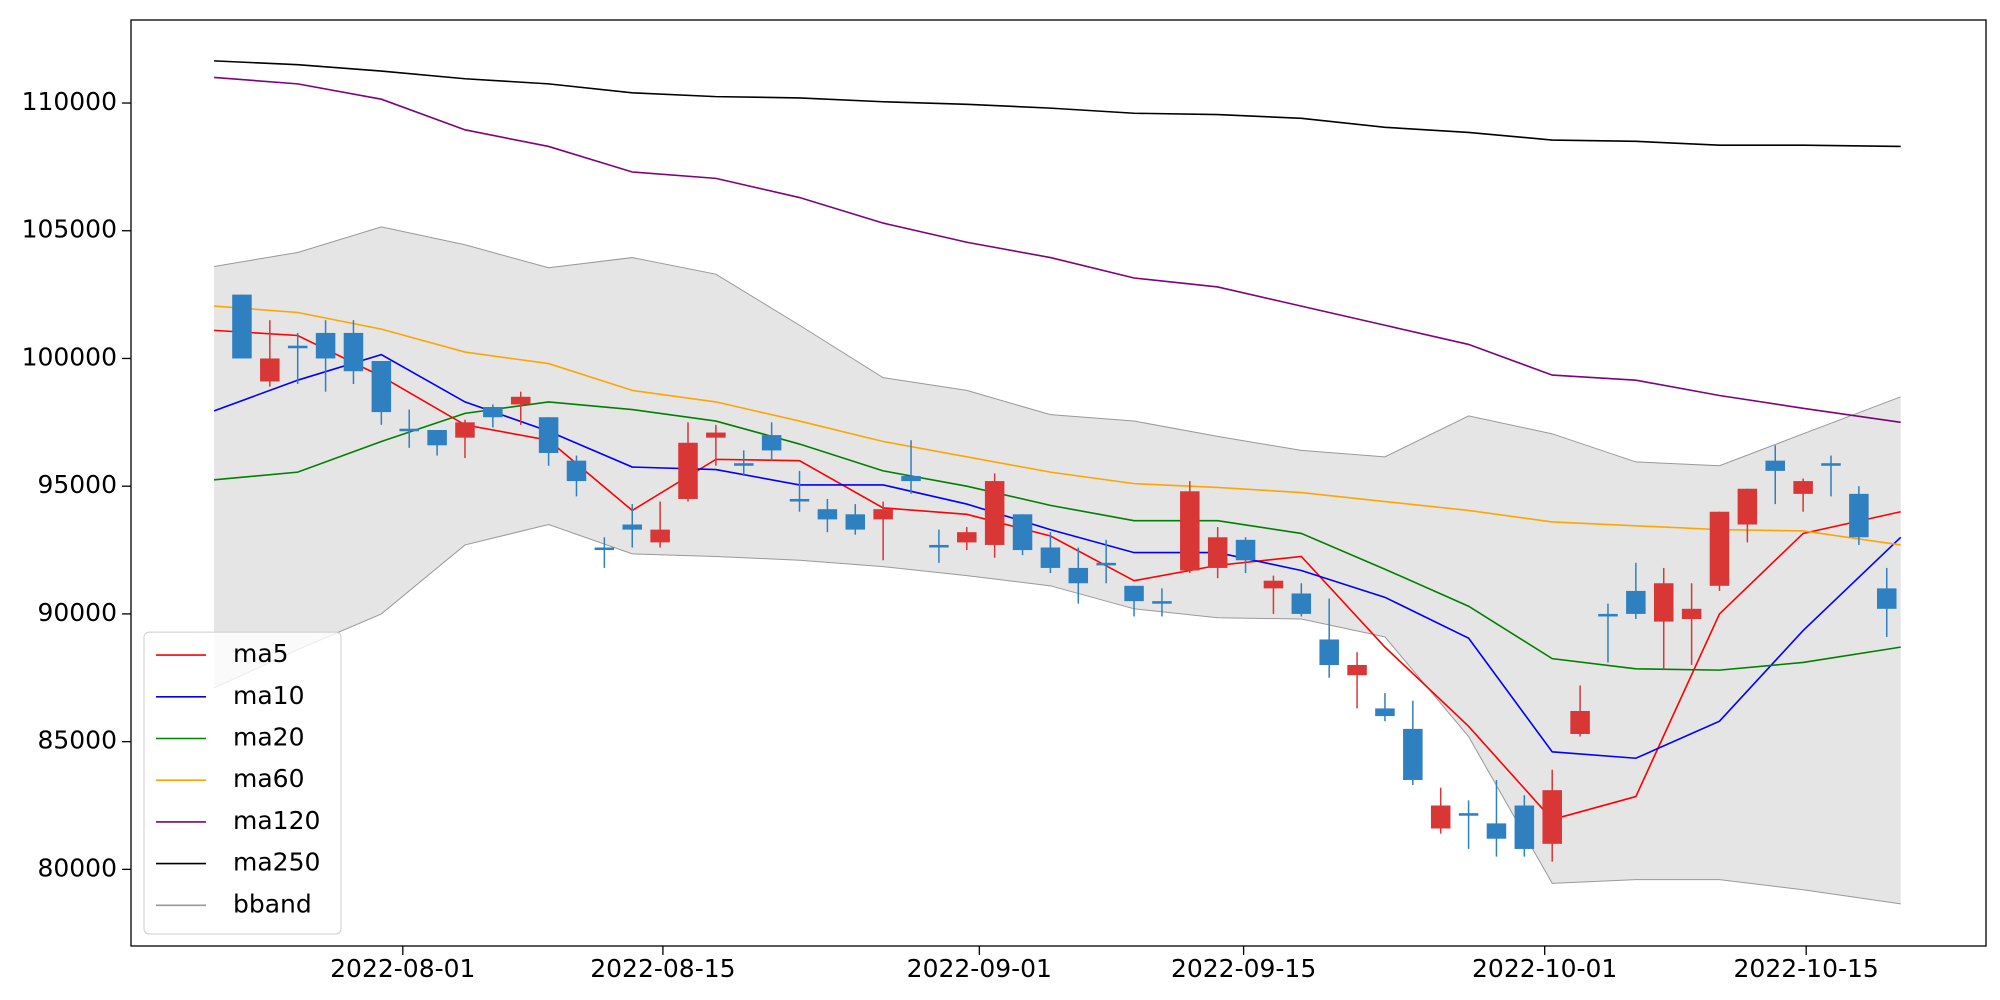  Describe the element at coordinates (272, 903) in the screenshot. I see `legend-label: bband` at that location.